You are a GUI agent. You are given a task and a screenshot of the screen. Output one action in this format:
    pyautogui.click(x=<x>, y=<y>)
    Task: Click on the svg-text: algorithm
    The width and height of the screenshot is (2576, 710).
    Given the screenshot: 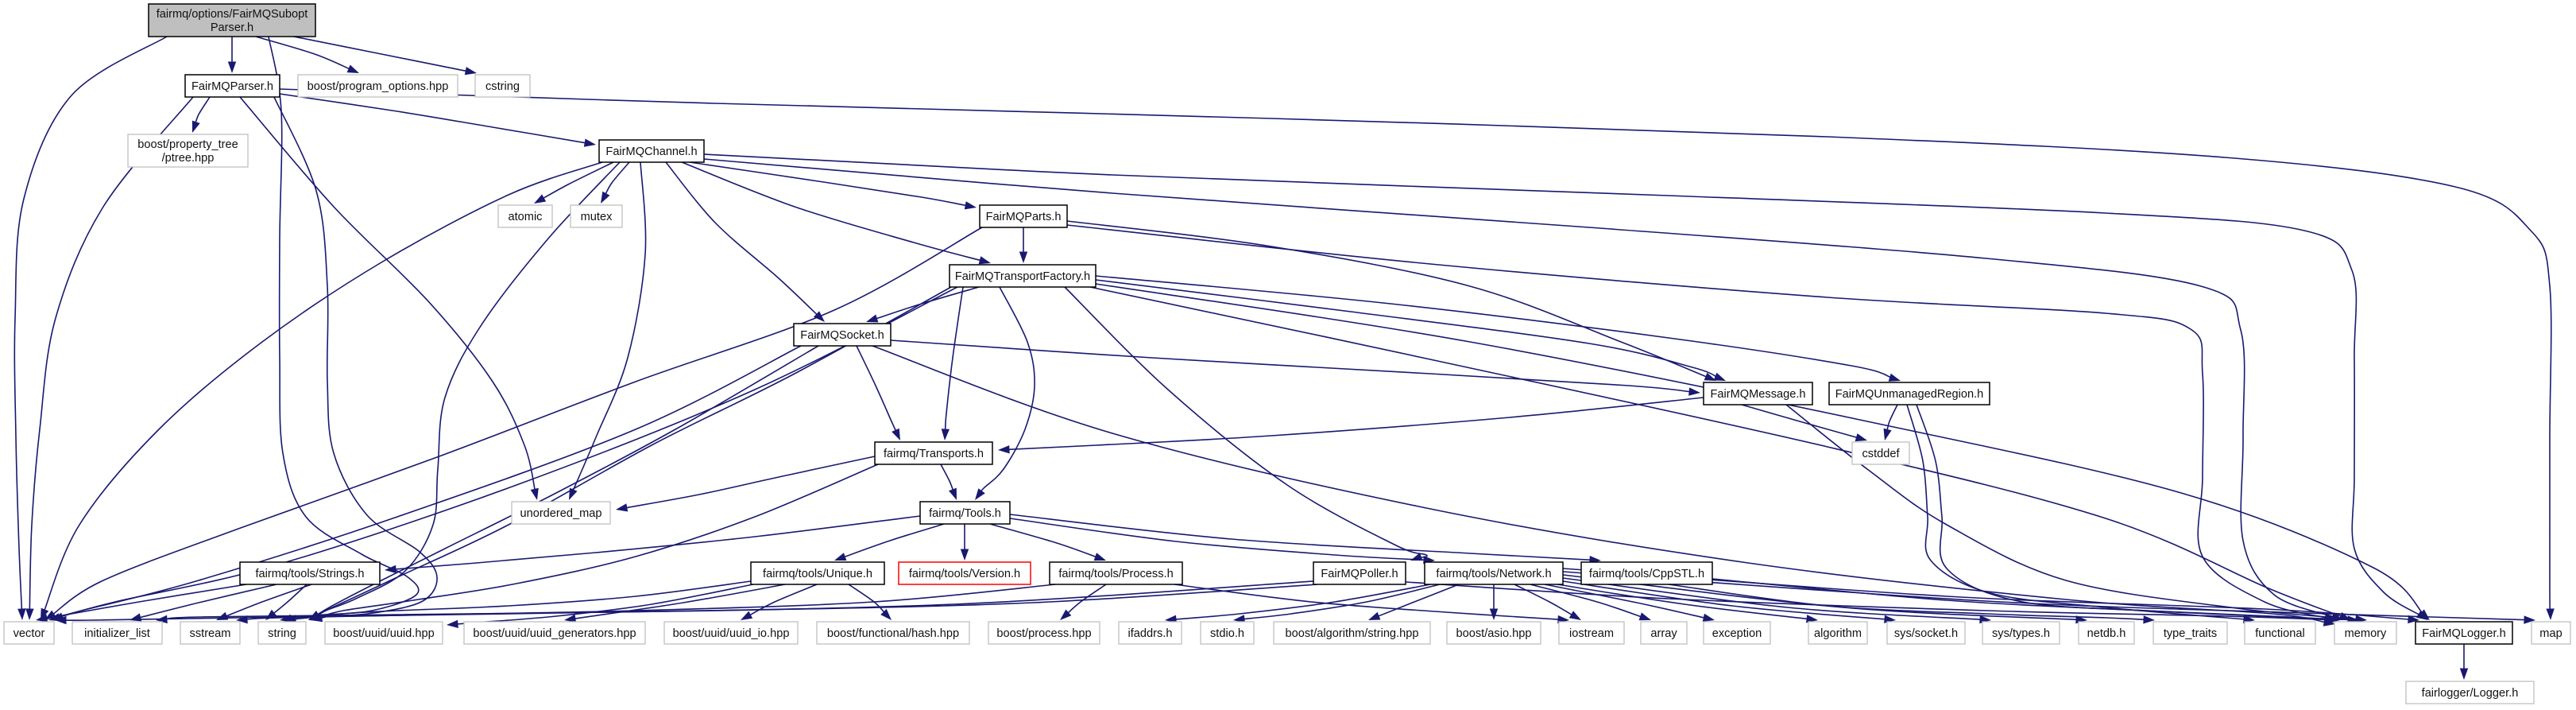 What is the action you would take?
    pyautogui.click(x=1838, y=633)
    